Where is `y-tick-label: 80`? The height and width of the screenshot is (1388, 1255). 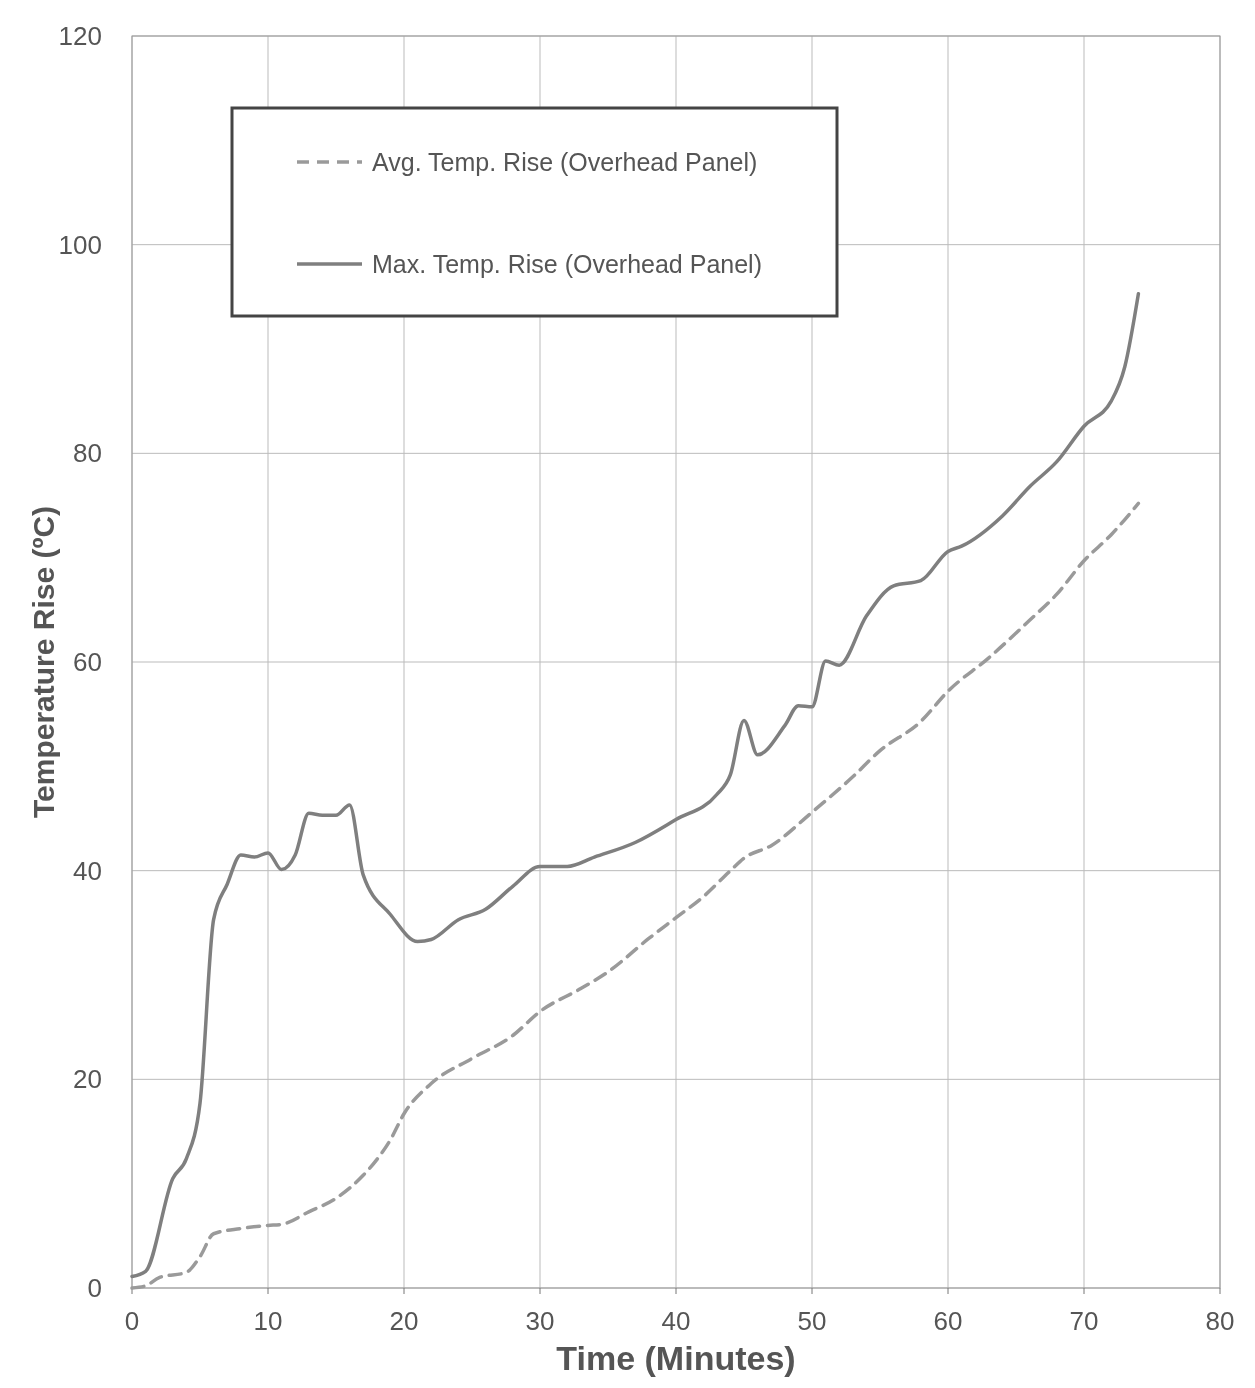 y-tick-label: 80 is located at coordinates (87, 453).